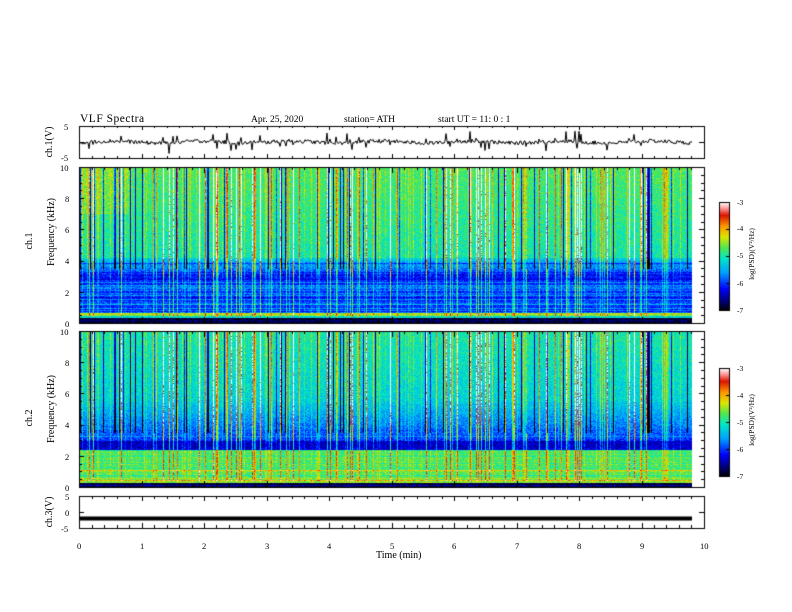  What do you see at coordinates (740, 283) in the screenshot?
I see `cbar1-tick: -6` at bounding box center [740, 283].